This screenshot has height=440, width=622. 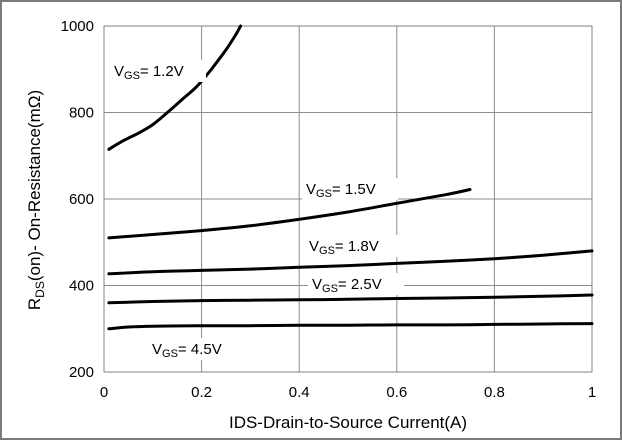 What do you see at coordinates (81, 286) in the screenshot?
I see `y-tick-label: 400` at bounding box center [81, 286].